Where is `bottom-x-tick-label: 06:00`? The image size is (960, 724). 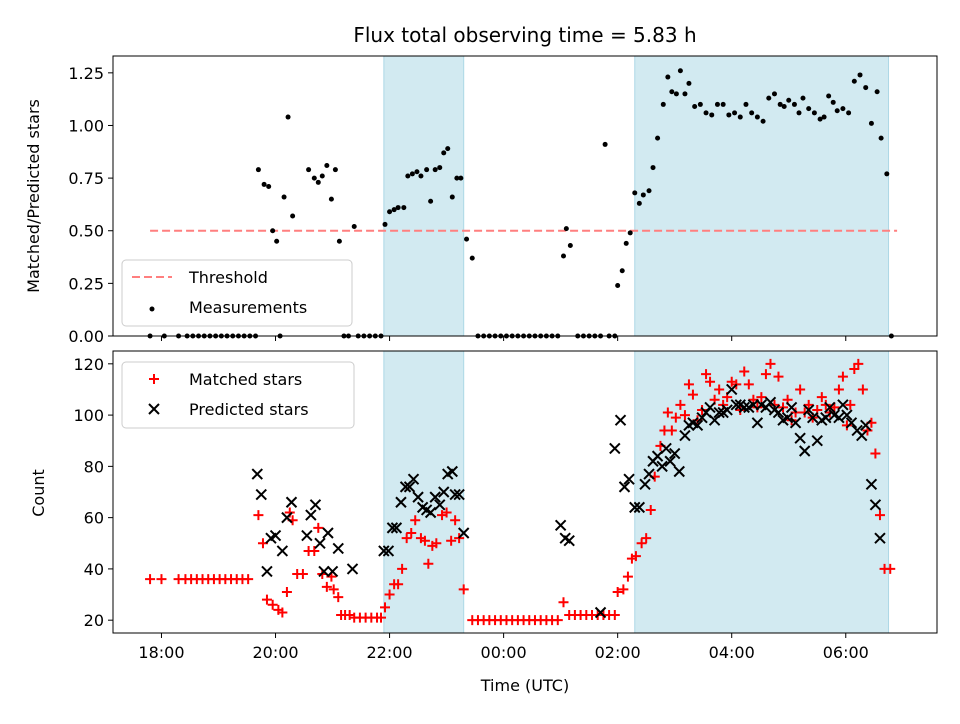
bottom-x-tick-label: 06:00 is located at coordinates (846, 652).